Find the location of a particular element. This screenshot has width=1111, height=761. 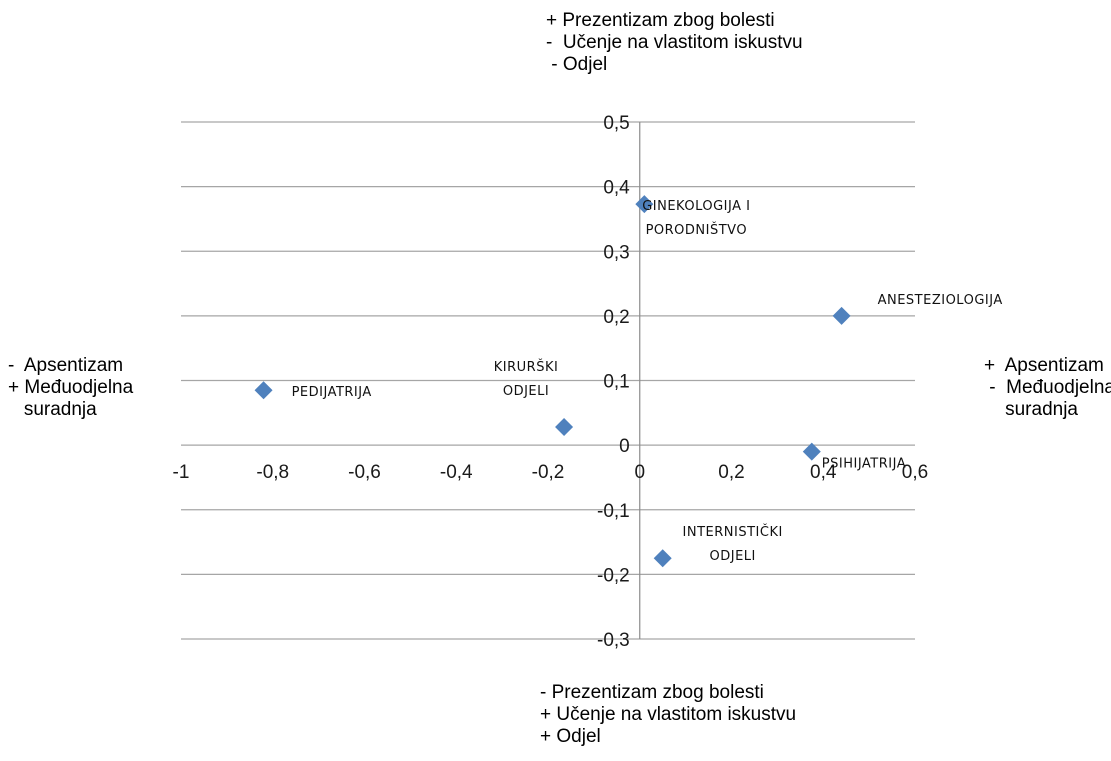

data-point-label: PORODNIŠTVO is located at coordinates (697, 230).